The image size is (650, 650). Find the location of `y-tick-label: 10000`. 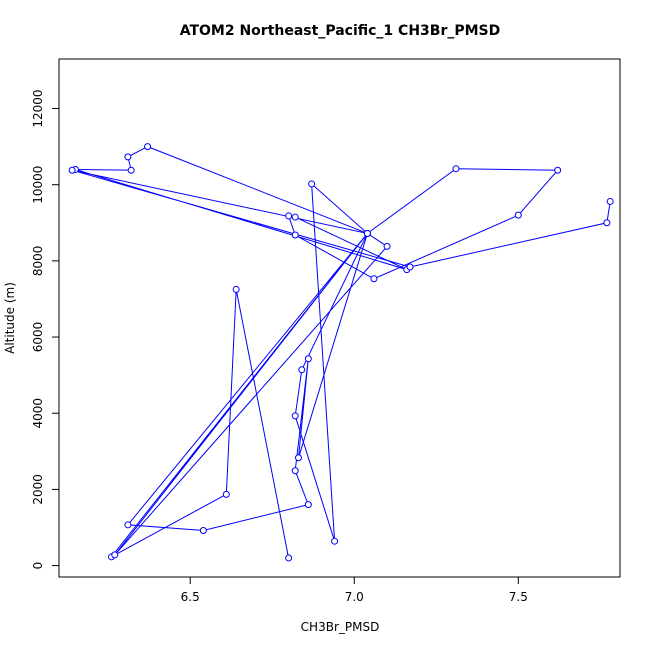

y-tick-label: 10000 is located at coordinates (38, 185).